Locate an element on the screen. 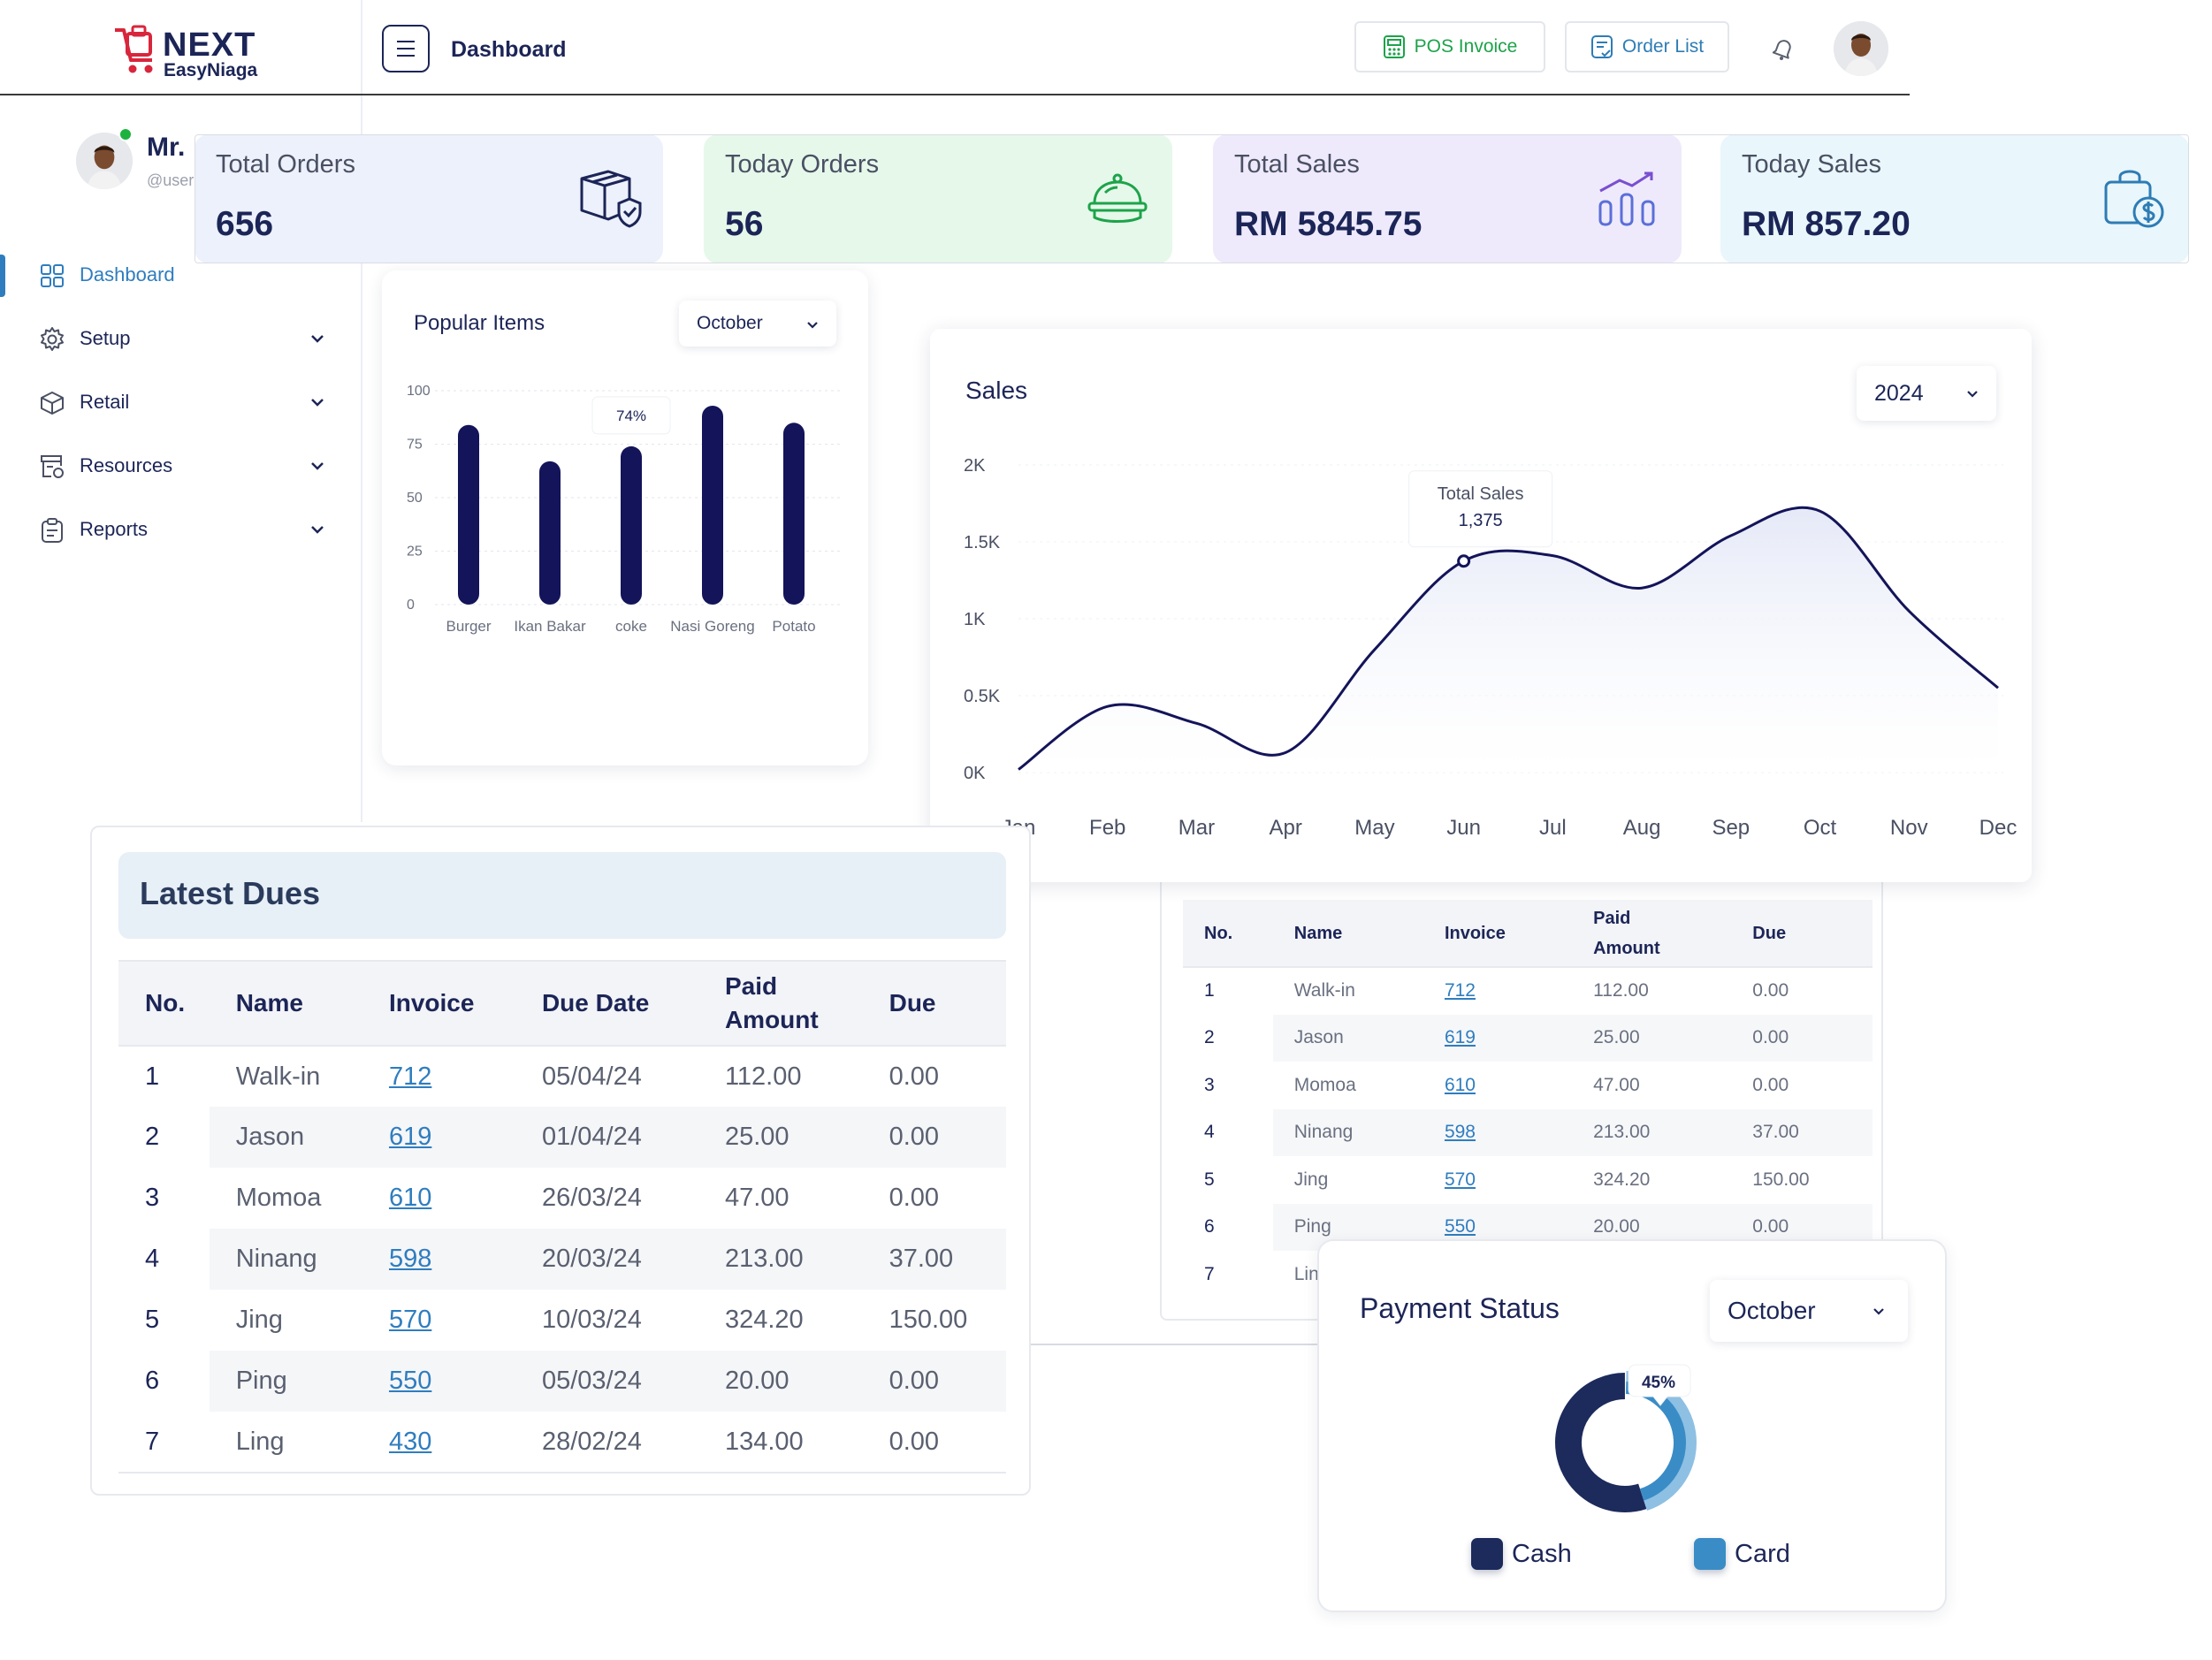  table-cell: Ling is located at coordinates (285, 1442).